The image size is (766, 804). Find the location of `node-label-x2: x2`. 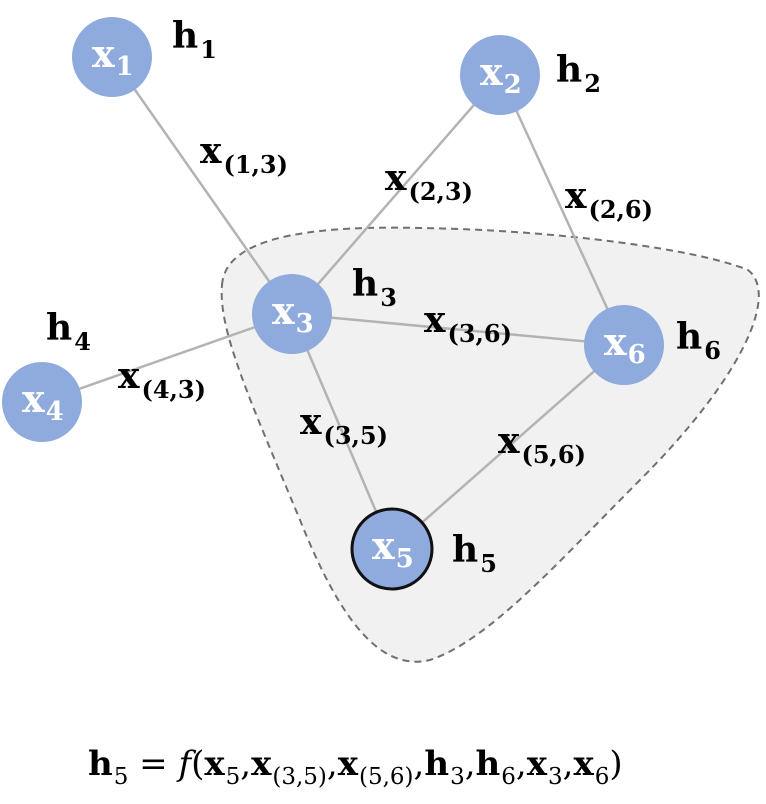

node-label-x2: x2 is located at coordinates (501, 74).